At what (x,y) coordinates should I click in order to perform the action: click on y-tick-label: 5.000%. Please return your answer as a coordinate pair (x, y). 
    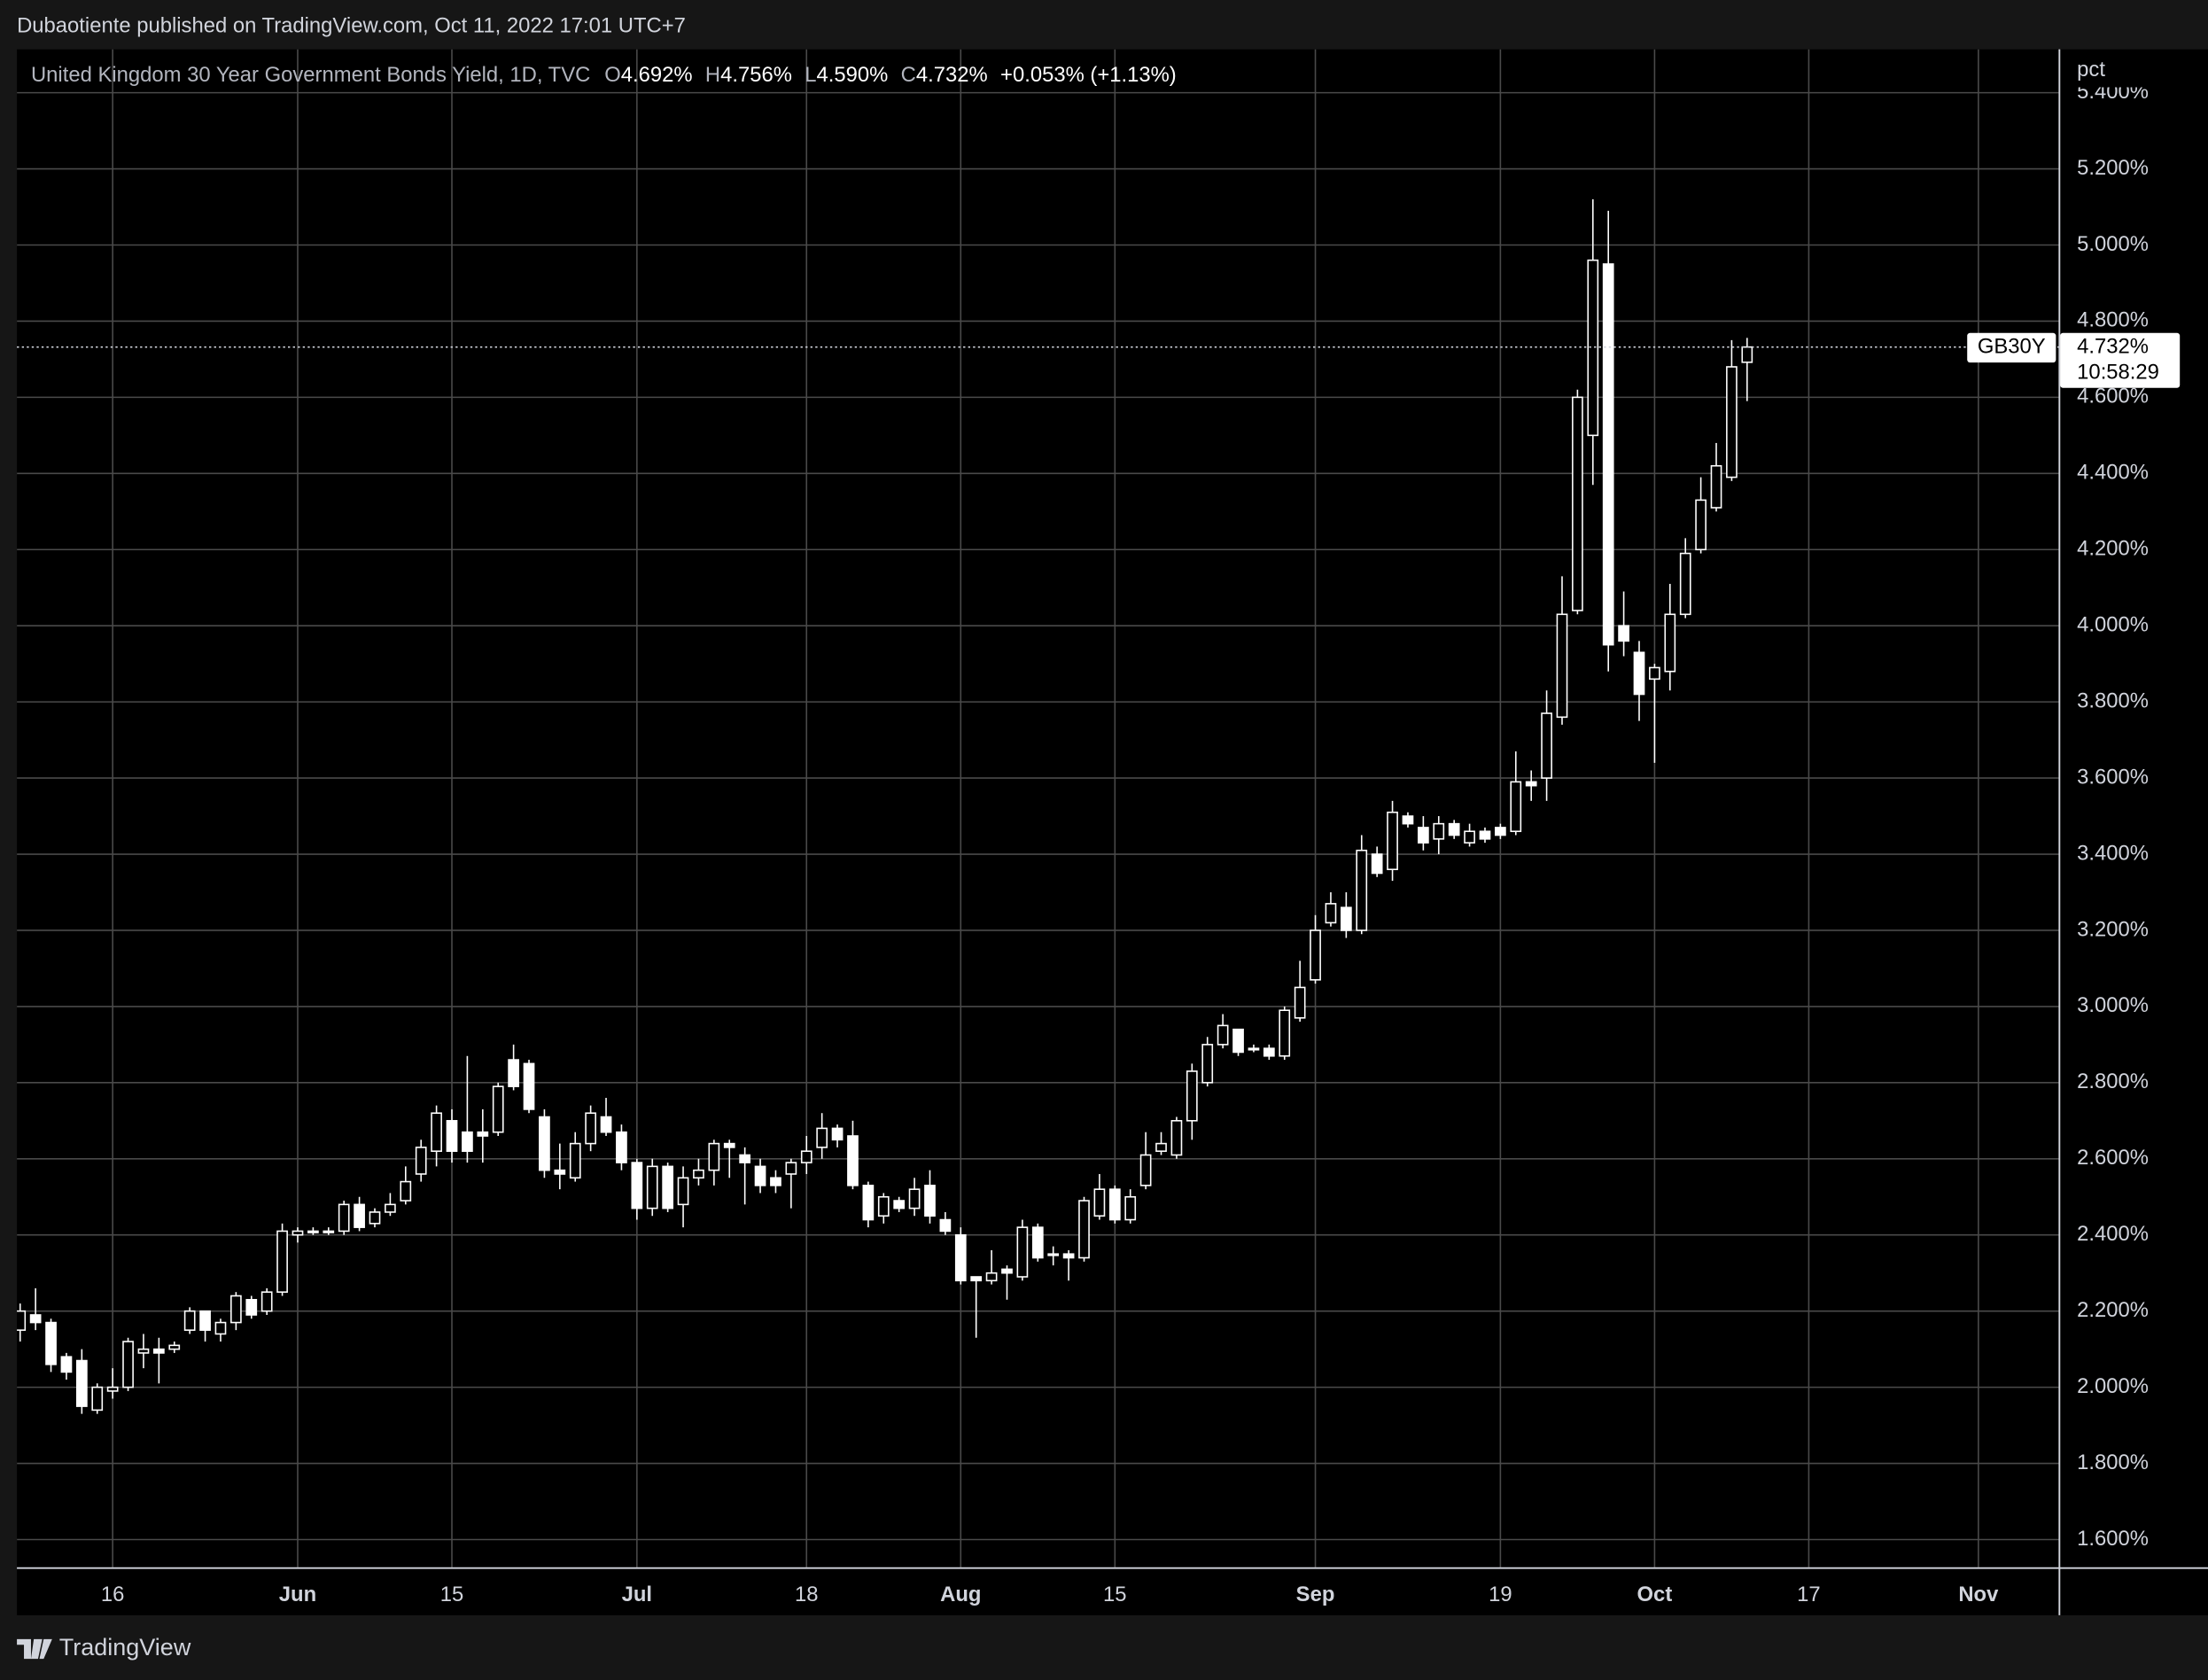
    Looking at the image, I should click on (2113, 244).